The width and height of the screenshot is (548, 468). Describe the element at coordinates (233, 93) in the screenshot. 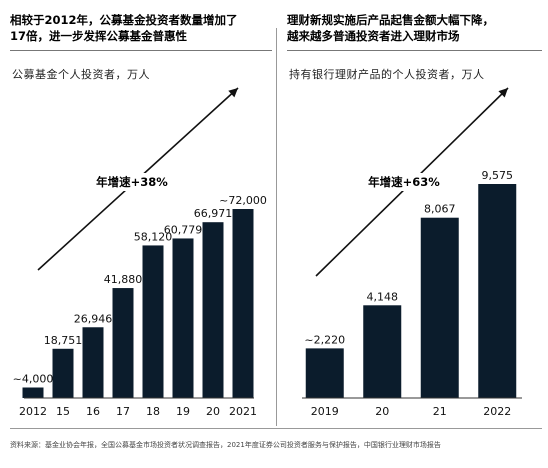

I see `left-growth-arrowhead` at that location.